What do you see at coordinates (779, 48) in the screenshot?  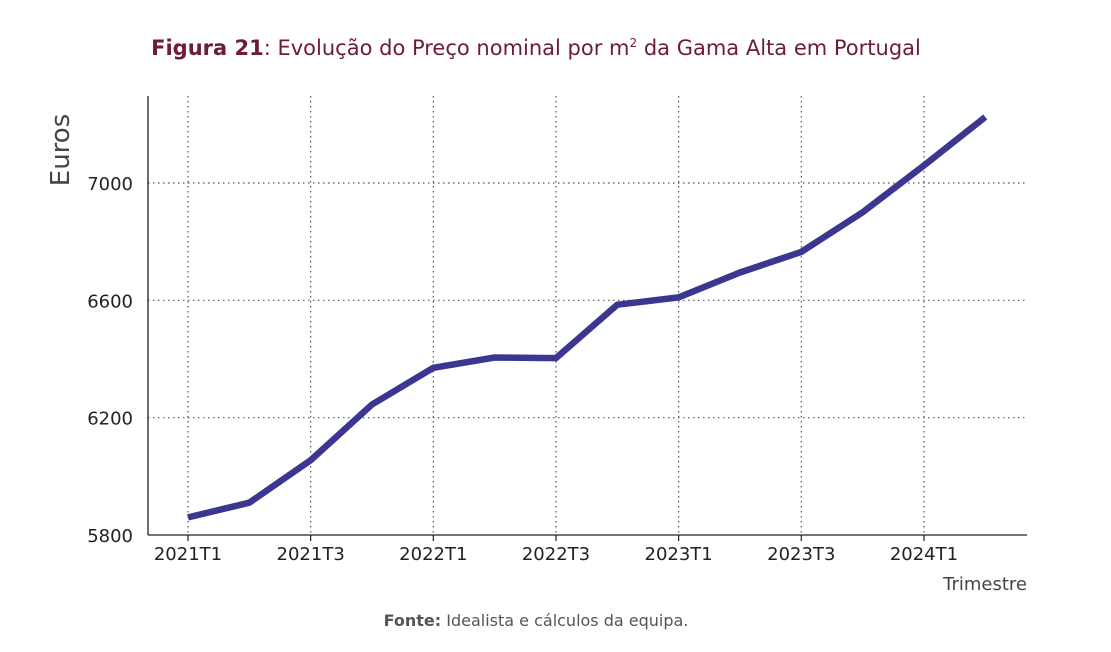 I see `title-tail: da Gama Alta em Portugal` at bounding box center [779, 48].